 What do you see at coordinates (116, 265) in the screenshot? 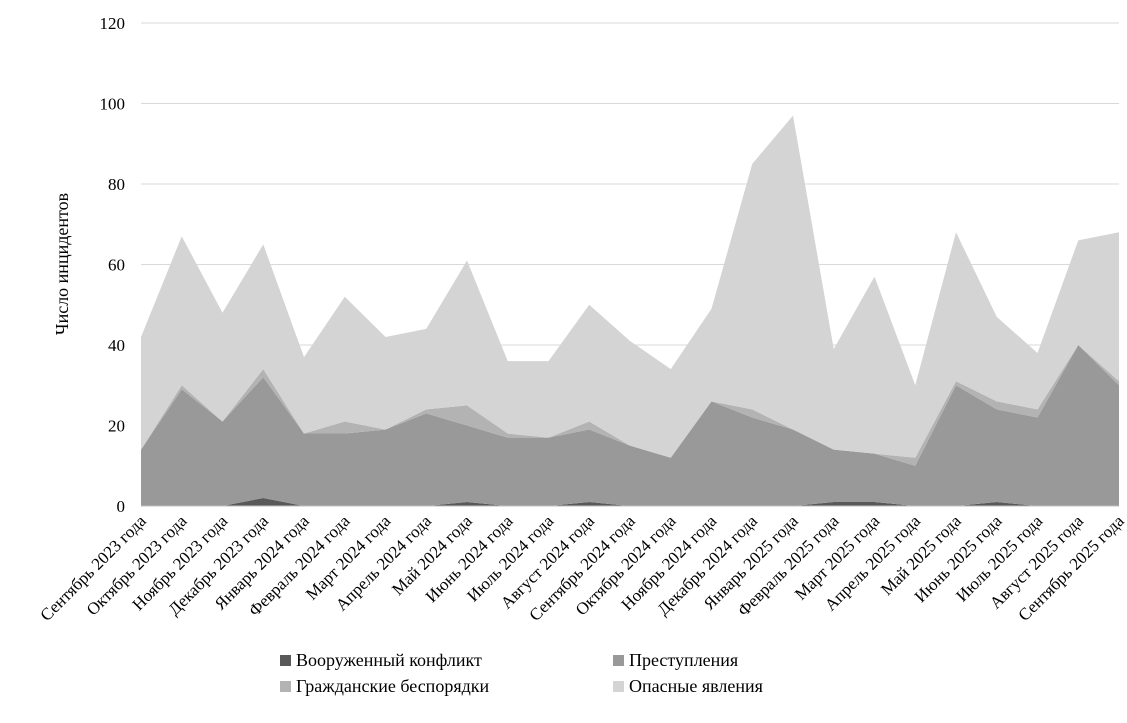
I see `y-tick-label: 60` at bounding box center [116, 265].